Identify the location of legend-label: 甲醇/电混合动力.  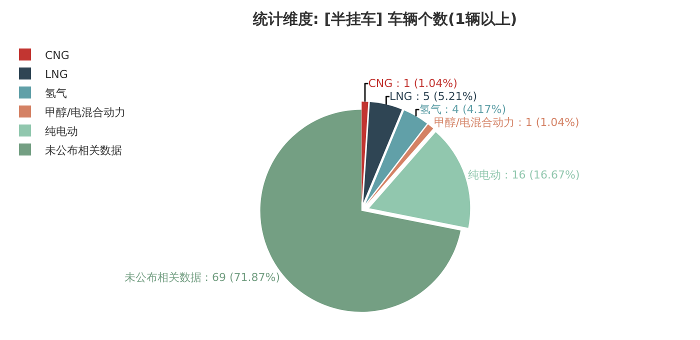
(85, 112).